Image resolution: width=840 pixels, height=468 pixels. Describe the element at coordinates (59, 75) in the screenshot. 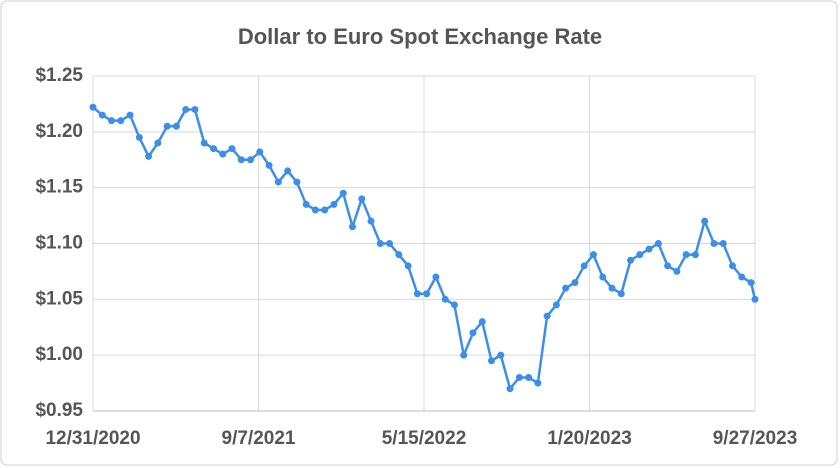

I see `y-tick-label: $1.25` at that location.